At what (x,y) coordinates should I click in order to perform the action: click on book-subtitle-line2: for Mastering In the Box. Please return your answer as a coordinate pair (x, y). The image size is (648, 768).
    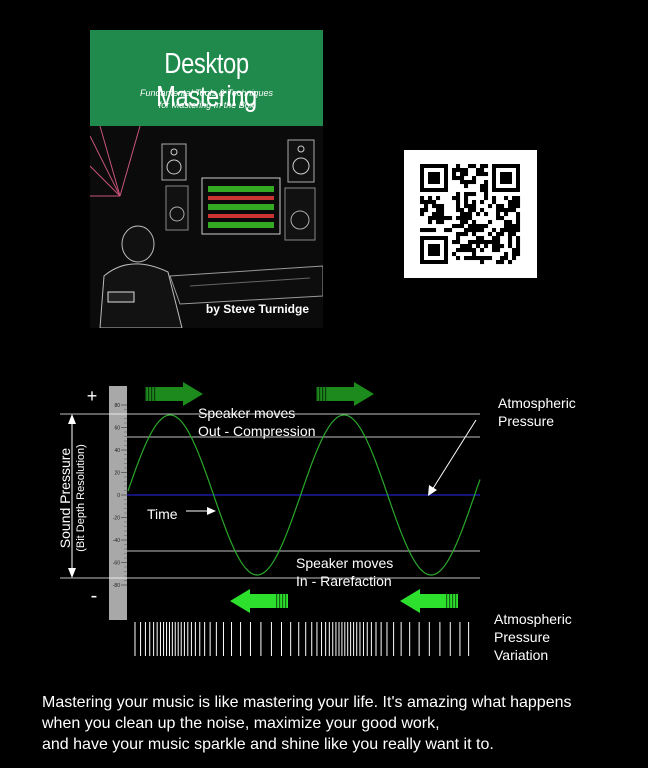
    Looking at the image, I should click on (206, 105).